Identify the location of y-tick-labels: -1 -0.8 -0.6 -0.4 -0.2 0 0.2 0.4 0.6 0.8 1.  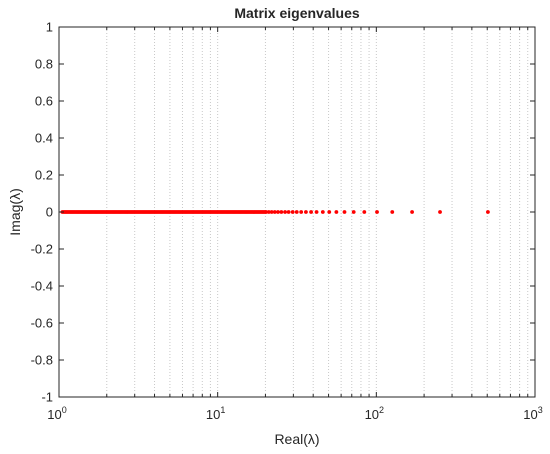
(42, 212).